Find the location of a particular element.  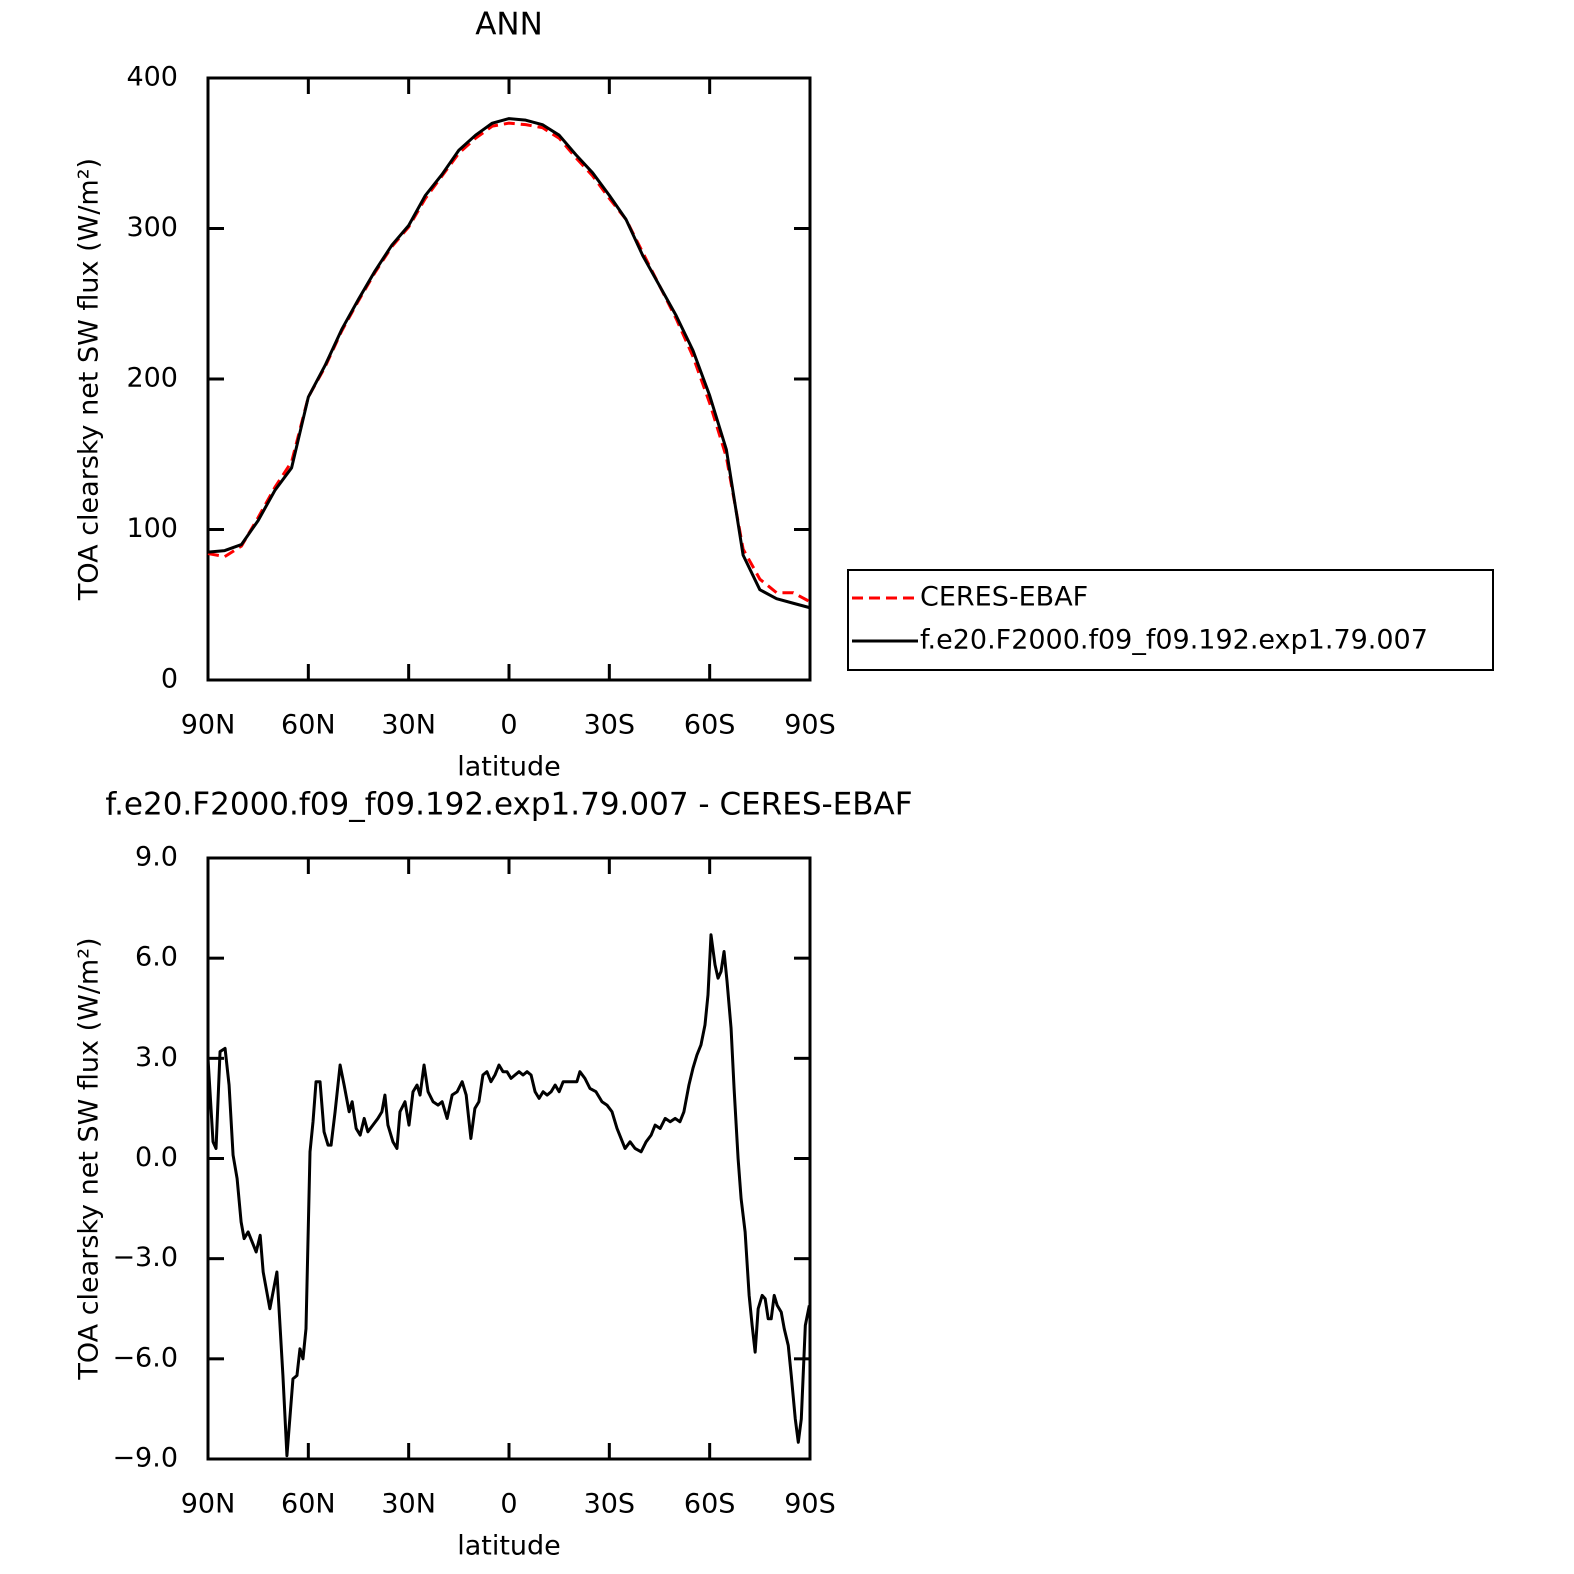

y-tick-label: 6.0 is located at coordinates (156, 957).